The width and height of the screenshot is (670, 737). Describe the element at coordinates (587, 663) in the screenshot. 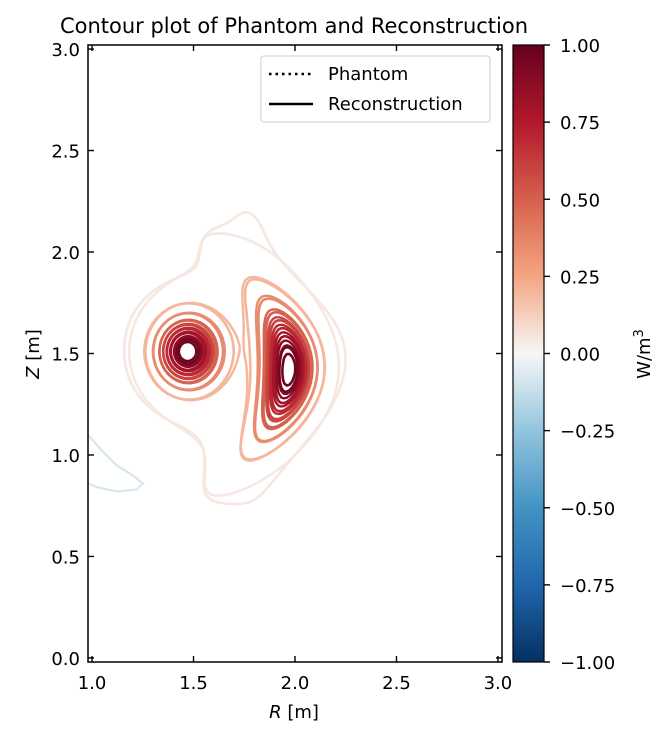

I see `colorbar-tick-label: −1.00` at that location.